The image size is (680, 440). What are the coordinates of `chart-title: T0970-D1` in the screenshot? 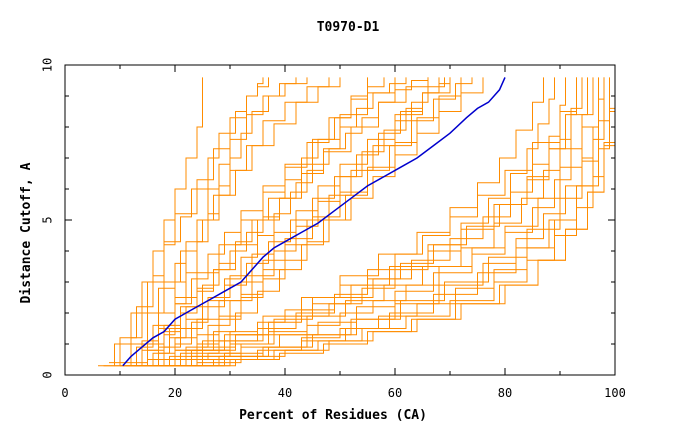 It's located at (348, 27).